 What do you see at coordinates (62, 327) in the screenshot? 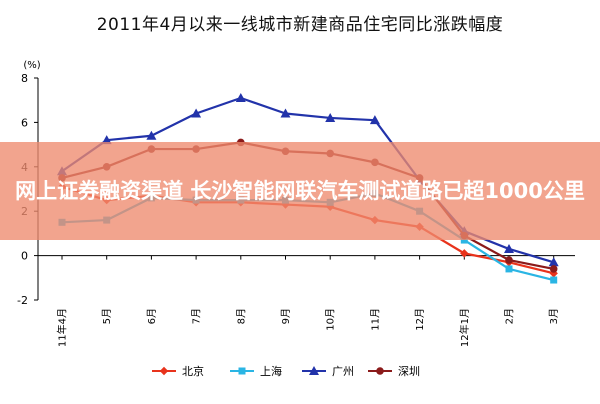
I see `x-tick-label: 11年4月` at bounding box center [62, 327].